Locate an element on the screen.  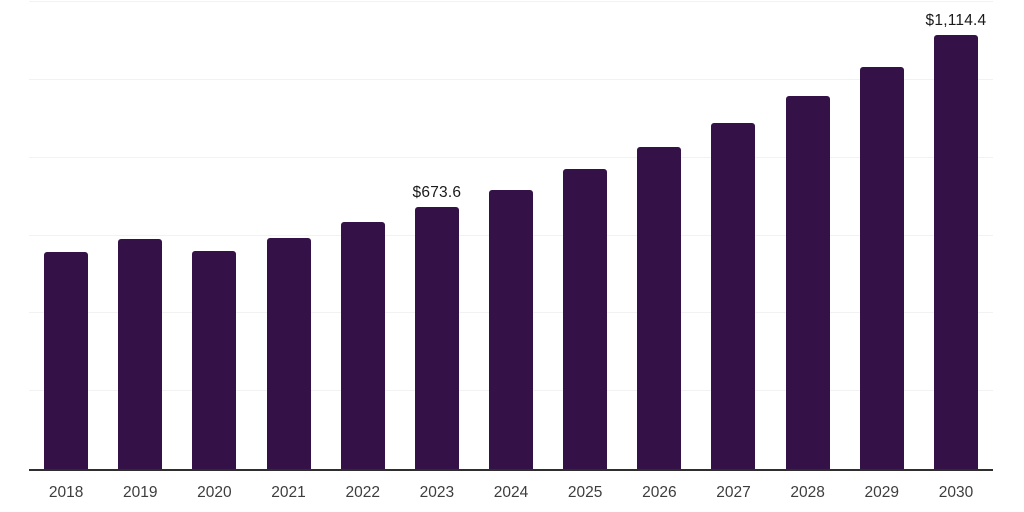
bar-2026 is located at coordinates (659, 307).